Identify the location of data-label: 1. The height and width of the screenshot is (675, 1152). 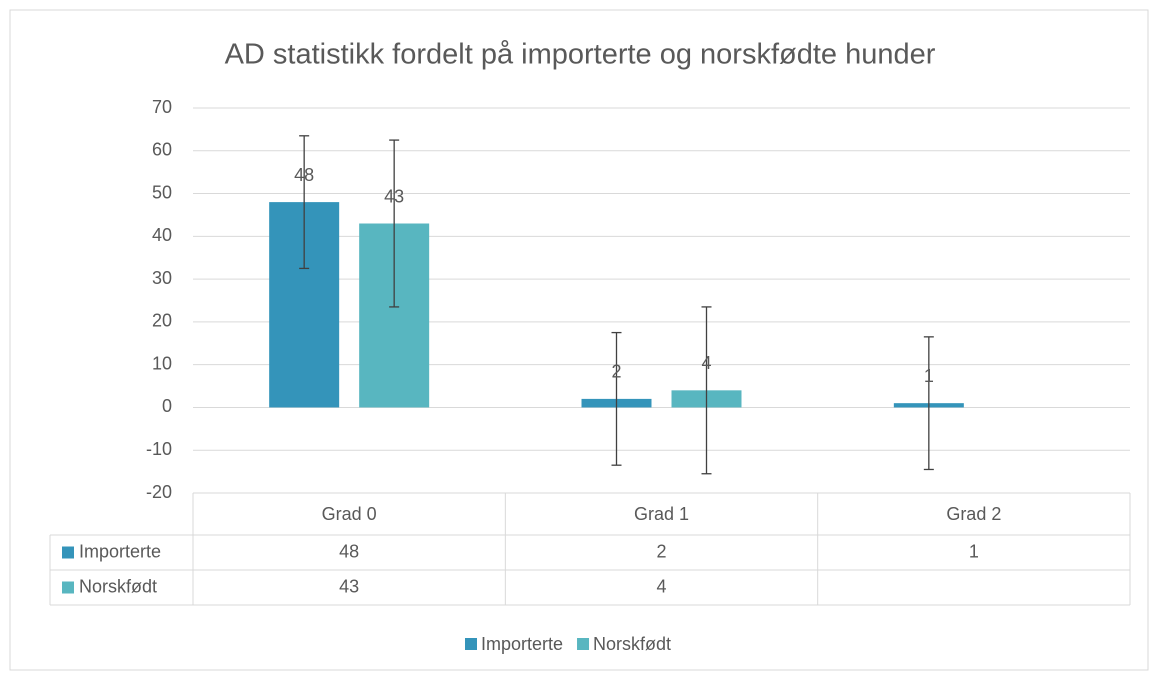
(929, 376).